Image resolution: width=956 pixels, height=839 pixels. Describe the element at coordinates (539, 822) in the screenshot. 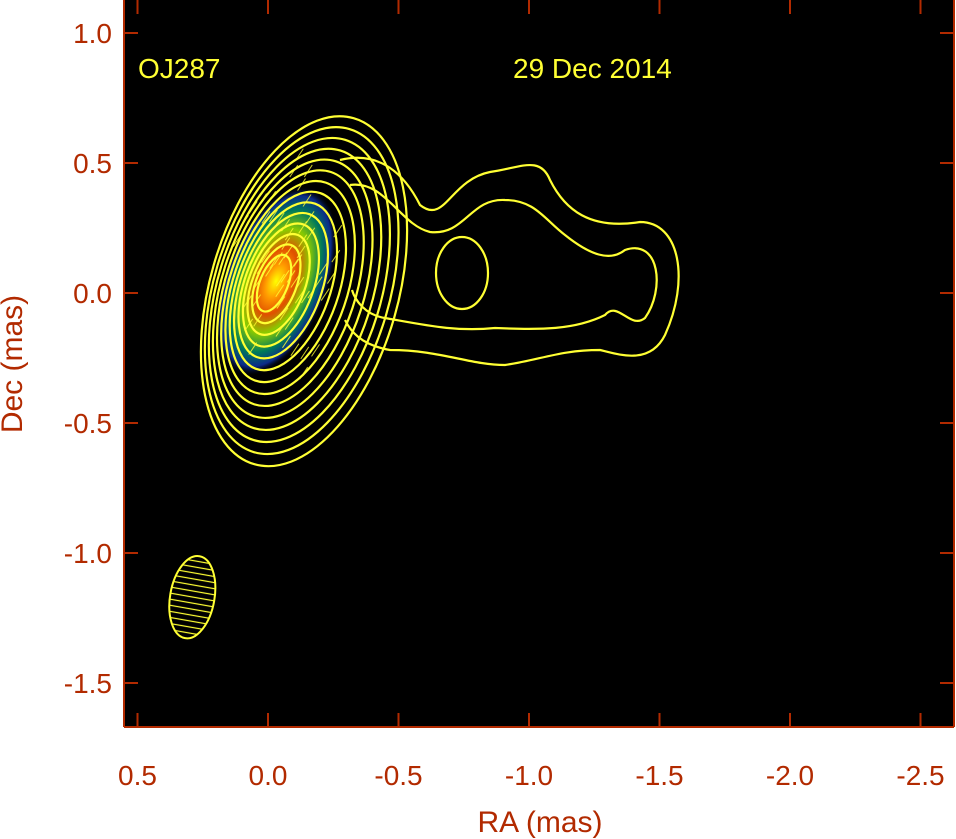

I see `x-axis-title: RA (mas)` at that location.